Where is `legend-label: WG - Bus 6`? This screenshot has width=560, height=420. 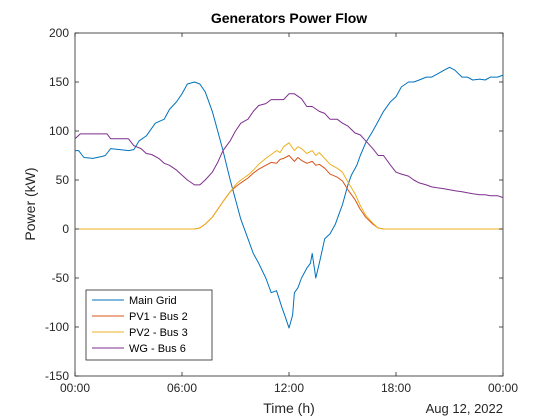
legend-label: WG - Bus 6 is located at coordinates (157, 349).